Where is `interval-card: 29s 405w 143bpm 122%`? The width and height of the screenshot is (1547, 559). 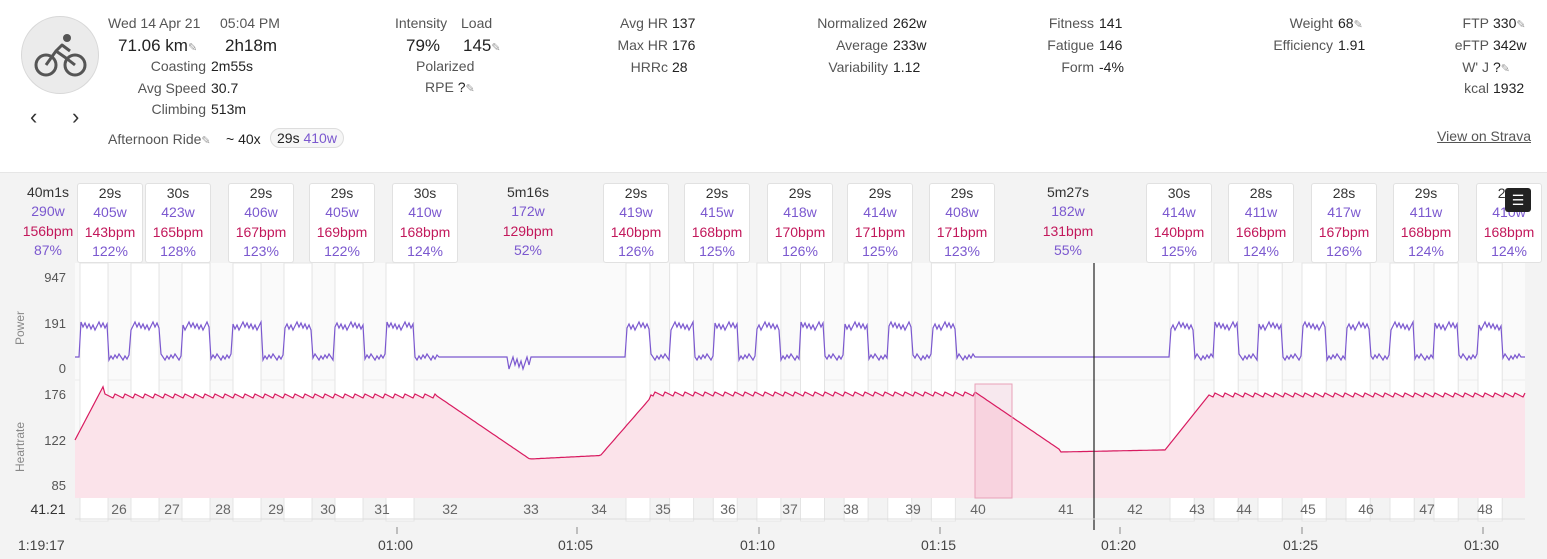
interval-card: 29s 405w 143bpm 122% is located at coordinates (110, 223).